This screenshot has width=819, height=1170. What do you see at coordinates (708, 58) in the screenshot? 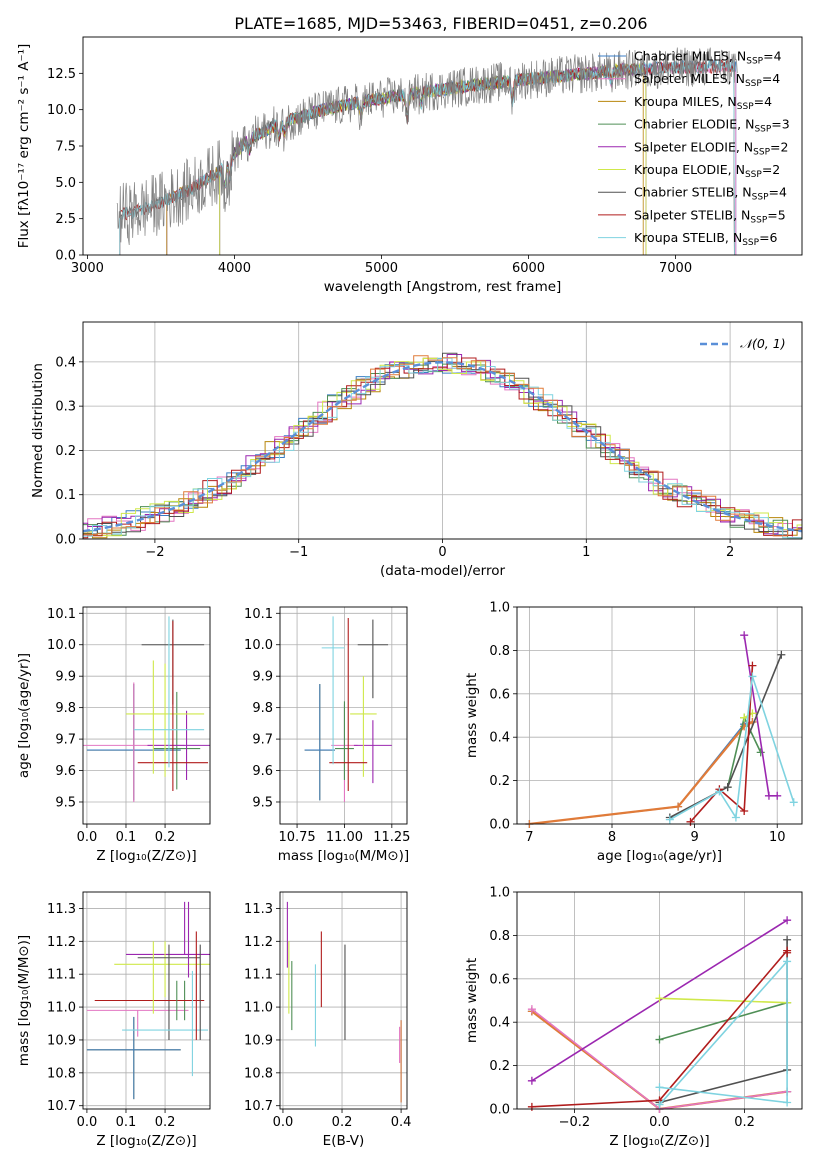
I see `legend-entry: Chabrier MILES, NSSP=4` at bounding box center [708, 58].